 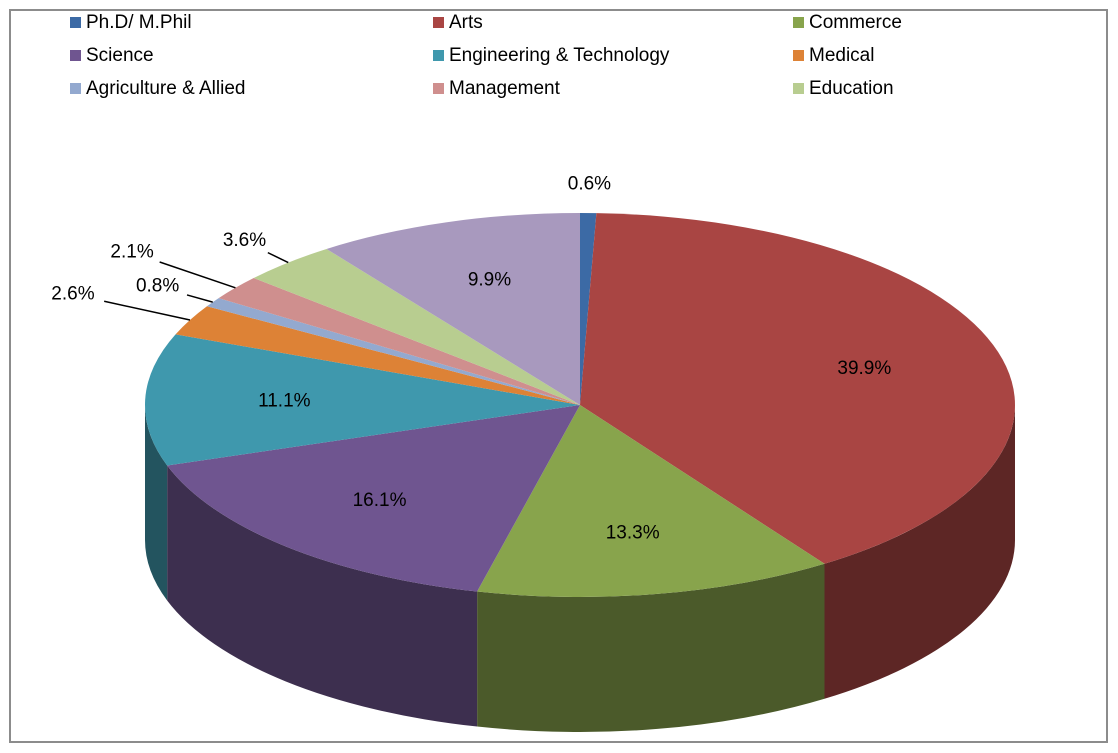 What do you see at coordinates (380, 500) in the screenshot?
I see `data-label: 16.1%` at bounding box center [380, 500].